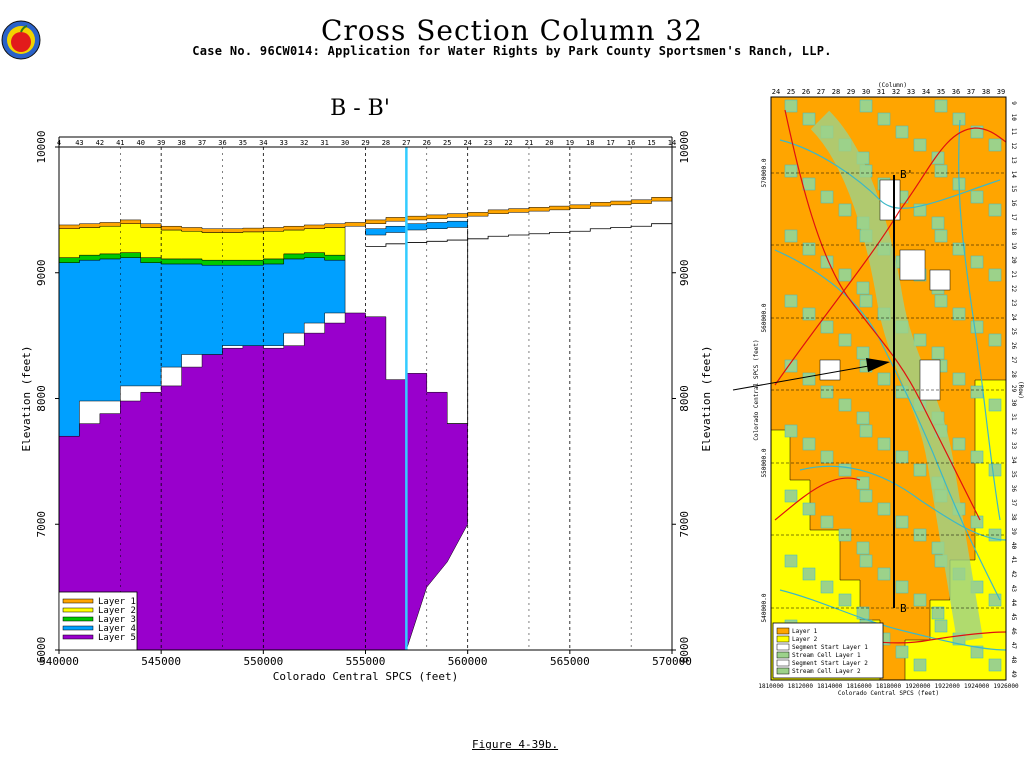 The width and height of the screenshot is (1024, 768). Describe the element at coordinates (59, 143) in the screenshot. I see `top-column-label: 4` at that location.